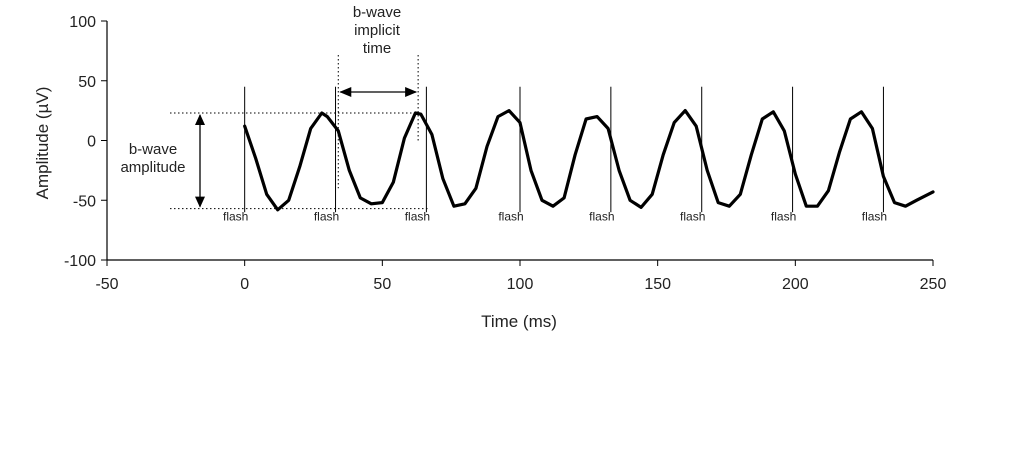  Describe the element at coordinates (300, 132) in the screenshot. I see `annotation-guides` at that location.